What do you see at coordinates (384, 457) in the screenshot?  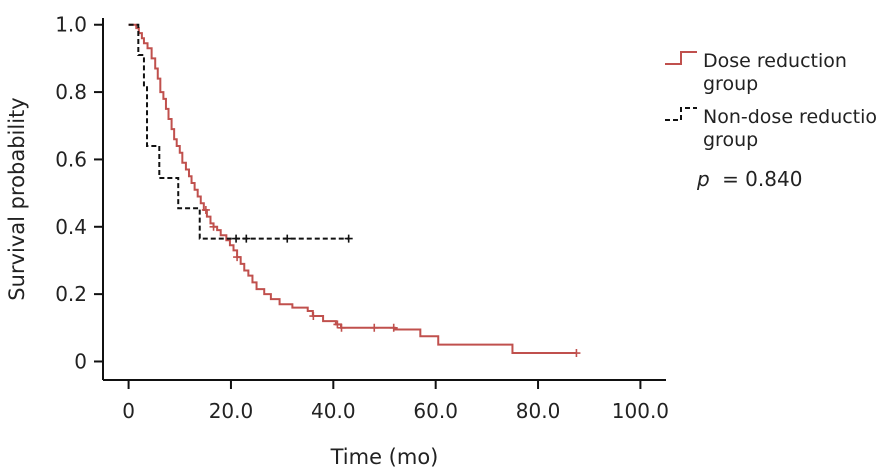 I see `x-axis-title: Time (mo)` at bounding box center [384, 457].